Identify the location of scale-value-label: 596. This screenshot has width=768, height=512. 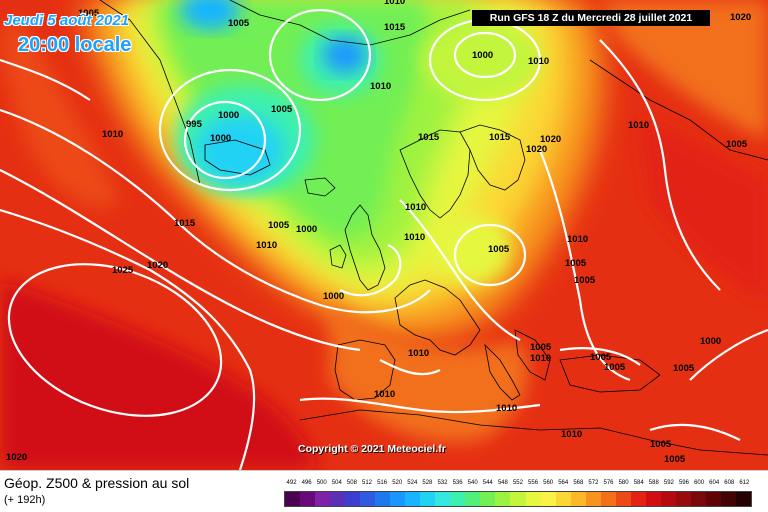
(683, 483).